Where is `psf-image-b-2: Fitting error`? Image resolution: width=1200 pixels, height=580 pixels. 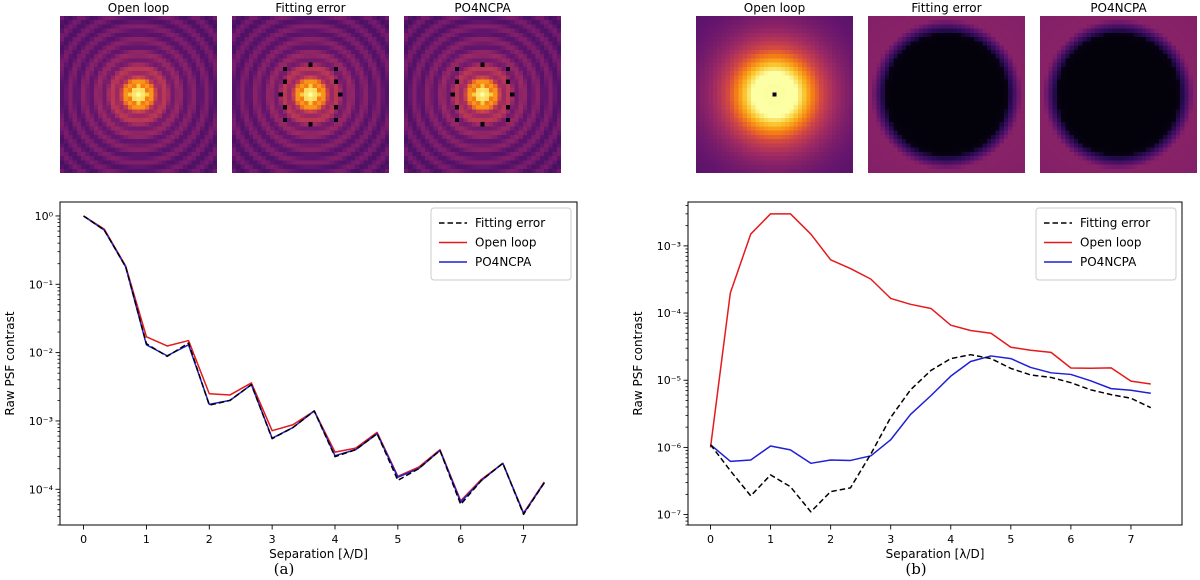 psf-image-b-2: Fitting error is located at coordinates (946, 87).